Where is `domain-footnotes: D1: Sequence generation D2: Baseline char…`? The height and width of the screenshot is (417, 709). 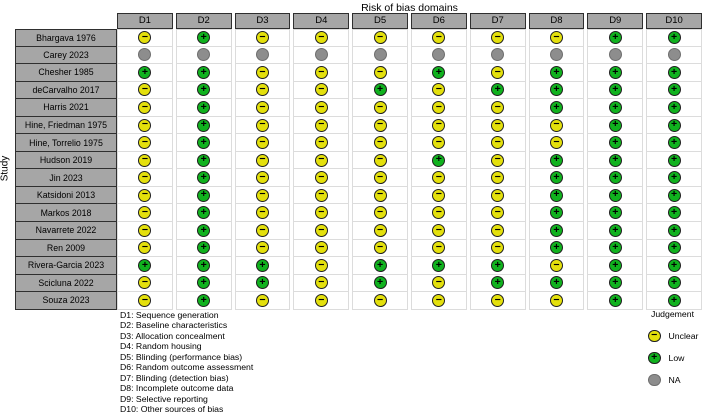
domain-footnotes: D1: Sequence generation D2: Baseline char… is located at coordinates (186, 362).